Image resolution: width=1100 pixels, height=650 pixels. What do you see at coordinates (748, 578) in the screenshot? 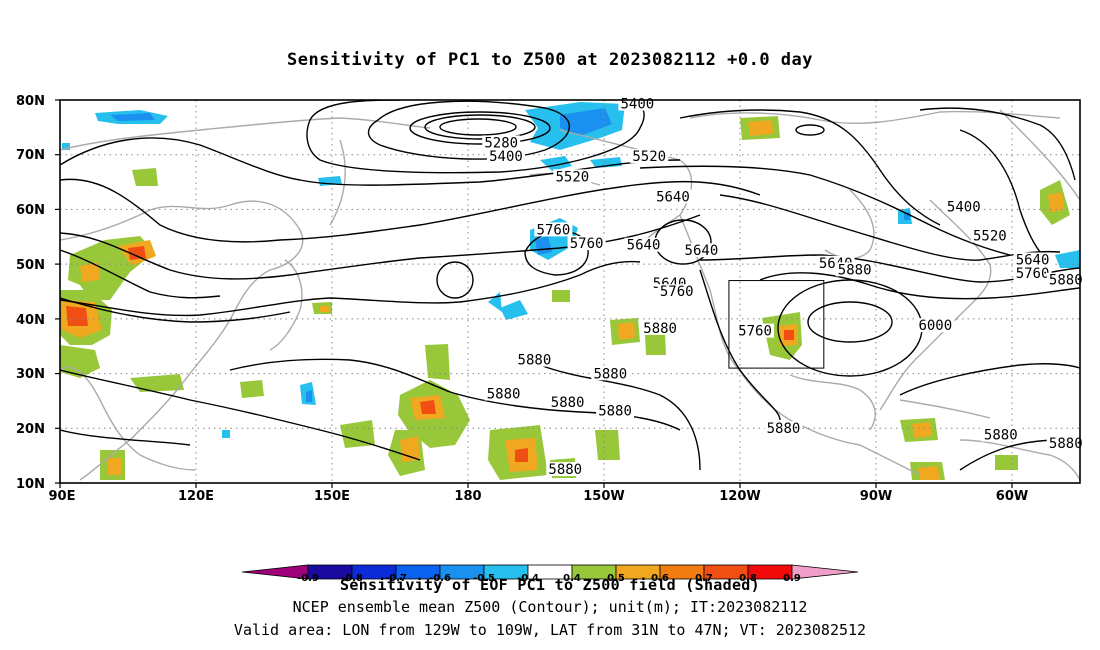
I see `colorbar-tick-label: 0.8` at bounding box center [748, 578].